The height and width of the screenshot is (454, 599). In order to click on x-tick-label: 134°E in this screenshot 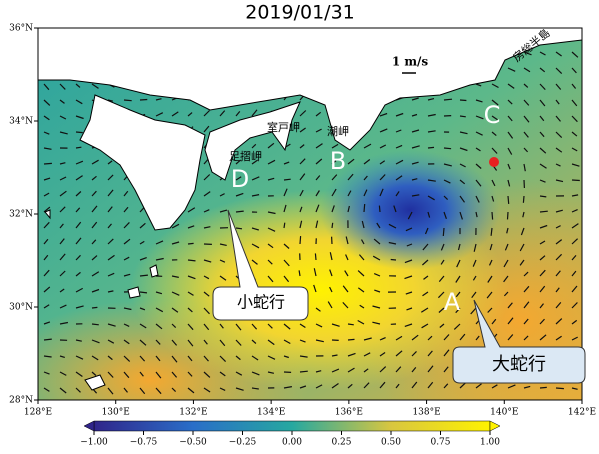, I will do `click(271, 413)`.